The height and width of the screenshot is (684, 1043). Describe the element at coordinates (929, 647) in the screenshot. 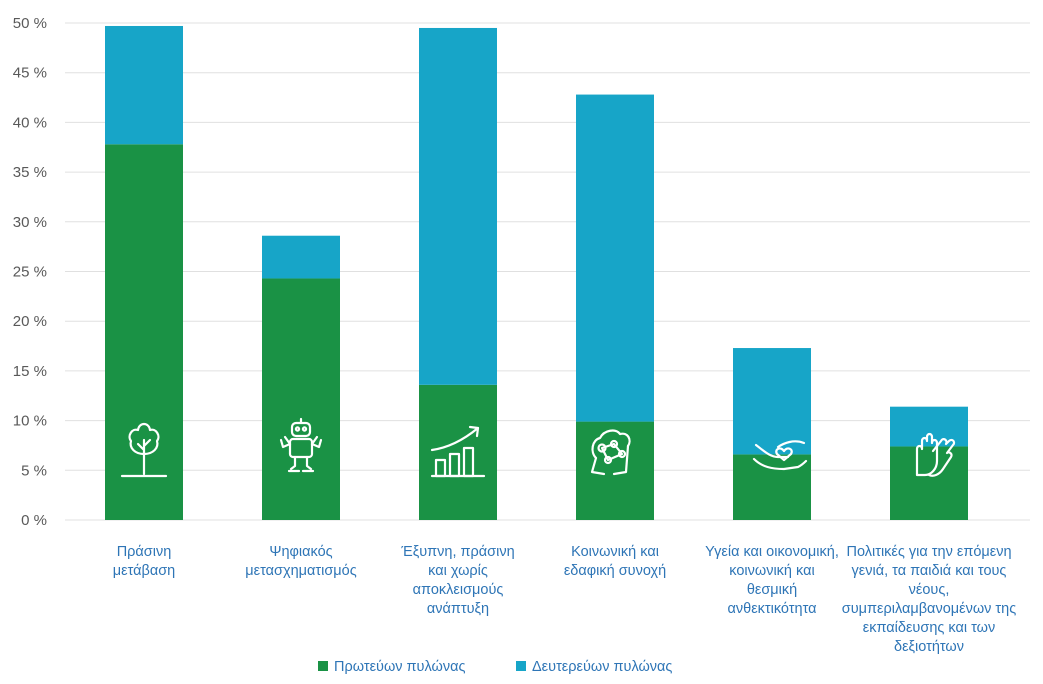

I see `category-label-line: δεξιοτήτων` at that location.